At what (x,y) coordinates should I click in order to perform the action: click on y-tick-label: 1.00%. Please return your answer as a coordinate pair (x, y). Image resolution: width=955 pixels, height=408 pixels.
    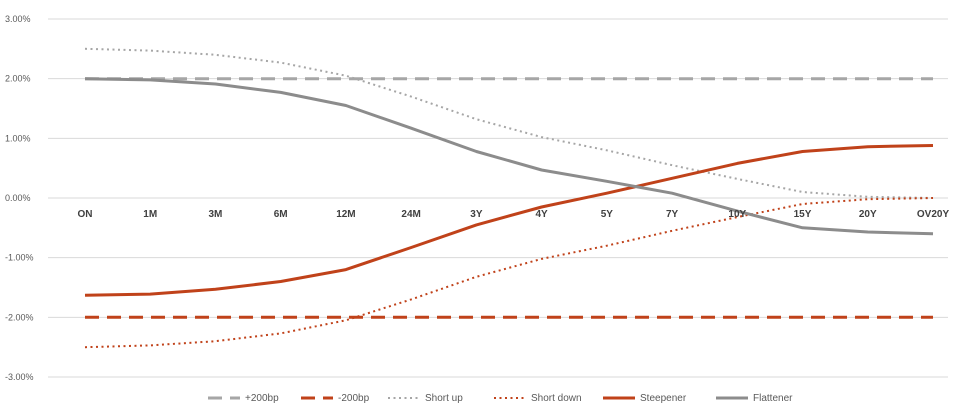
    Looking at the image, I should click on (18, 138).